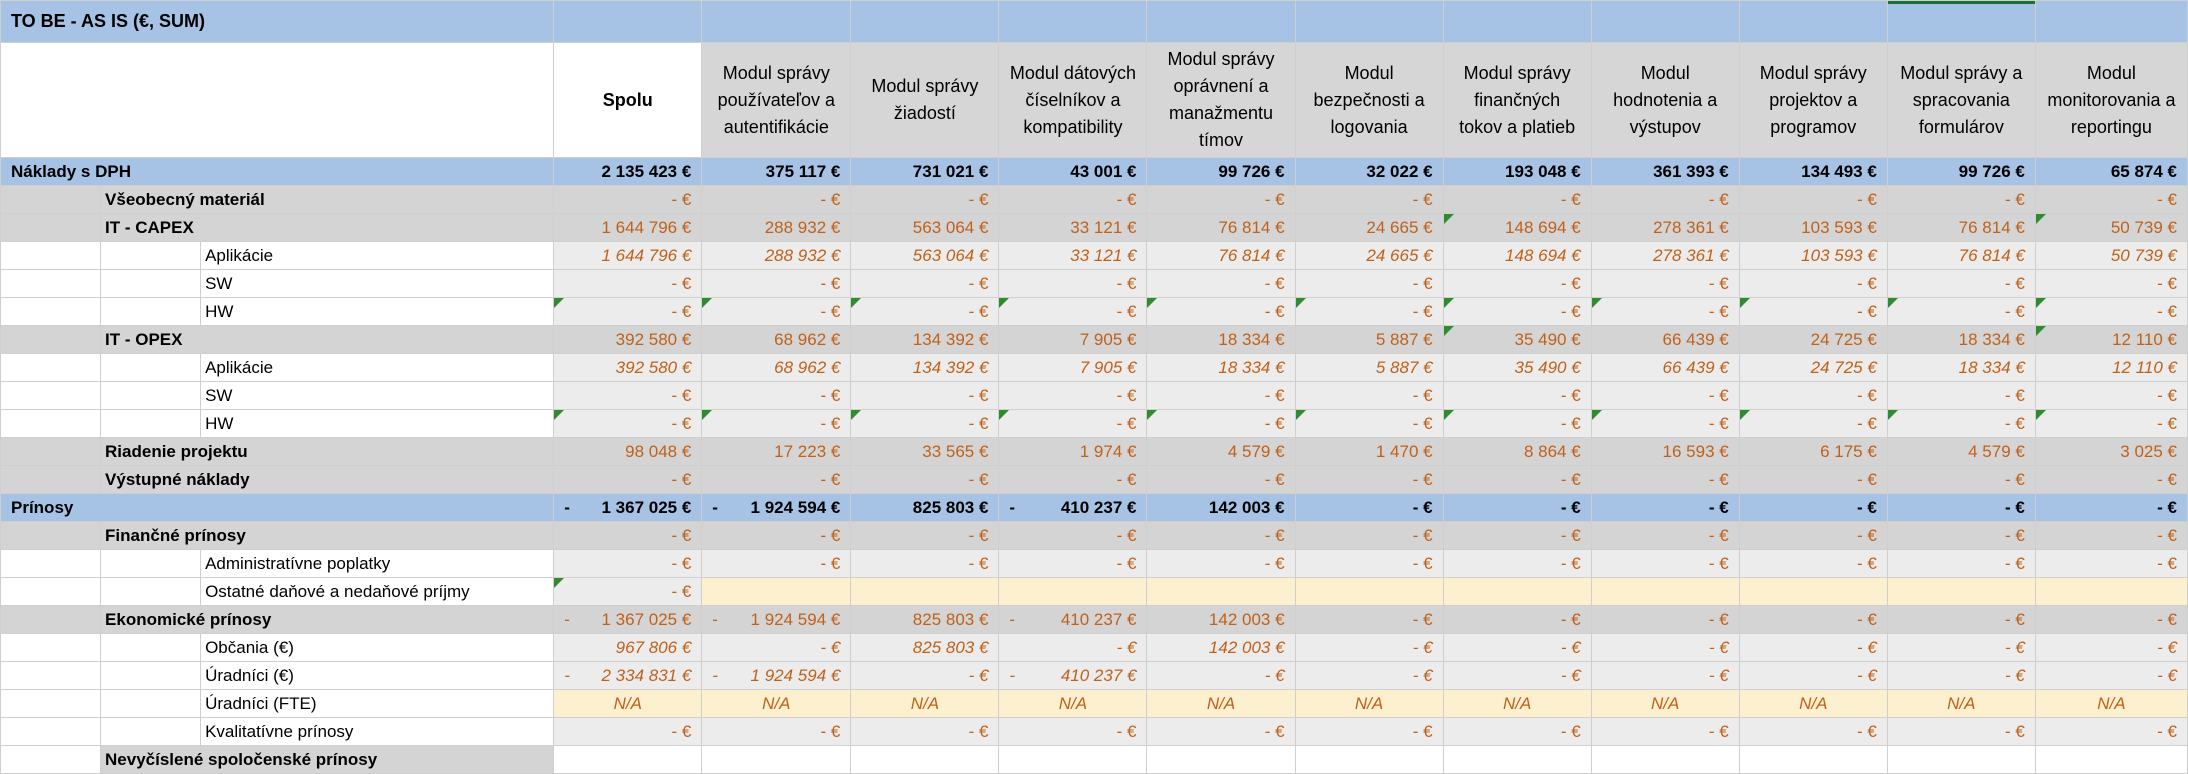  Describe the element at coordinates (776, 675) in the screenshot. I see `module-value-cell: - 1 924 594 €` at that location.